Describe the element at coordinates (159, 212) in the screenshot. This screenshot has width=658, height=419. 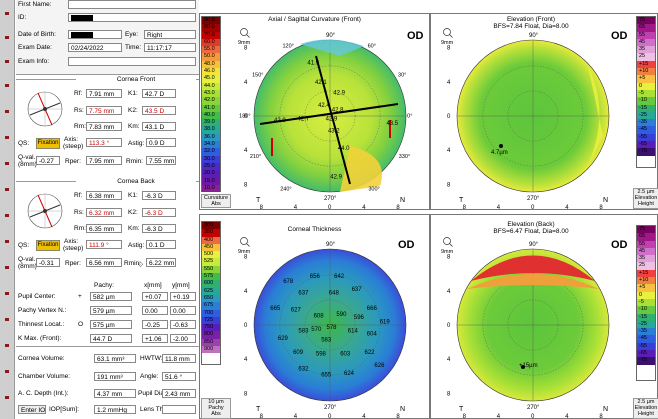
I see `back-k2-field: -6.3 D` at that location.